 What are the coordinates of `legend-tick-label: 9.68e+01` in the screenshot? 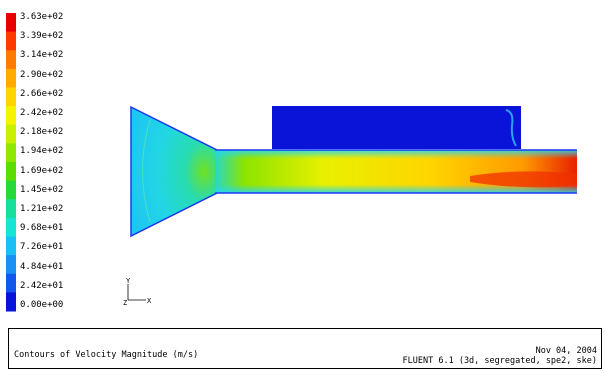 It's located at (42, 228).